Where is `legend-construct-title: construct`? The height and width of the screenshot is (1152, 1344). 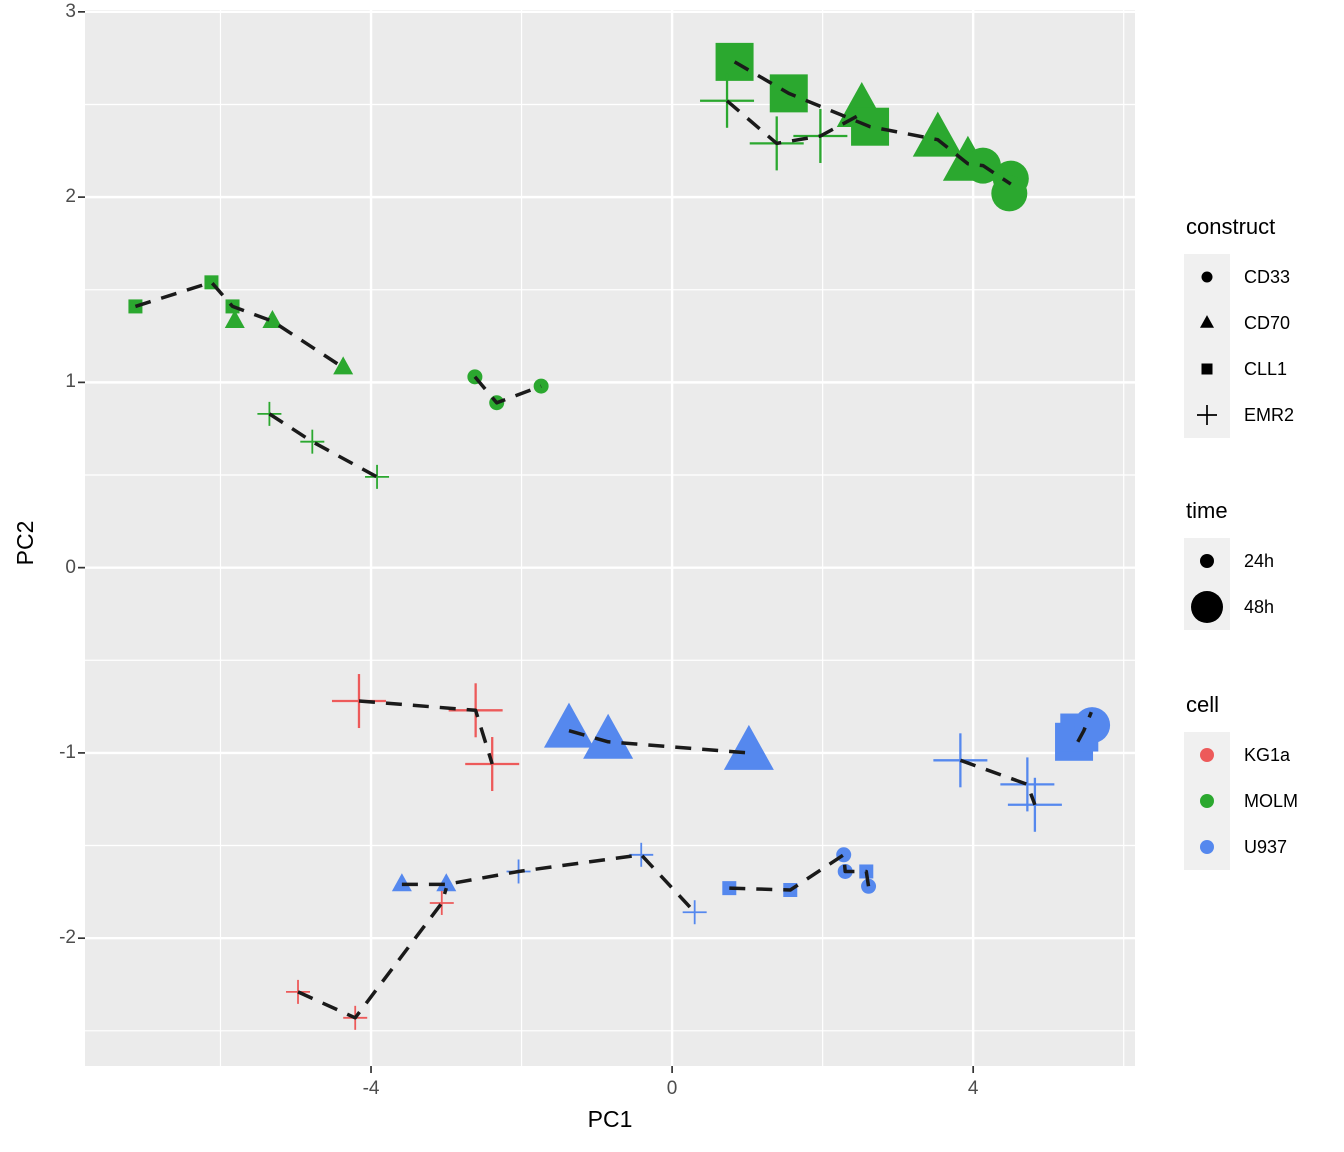
legend-construct-title: construct is located at coordinates (1231, 226).